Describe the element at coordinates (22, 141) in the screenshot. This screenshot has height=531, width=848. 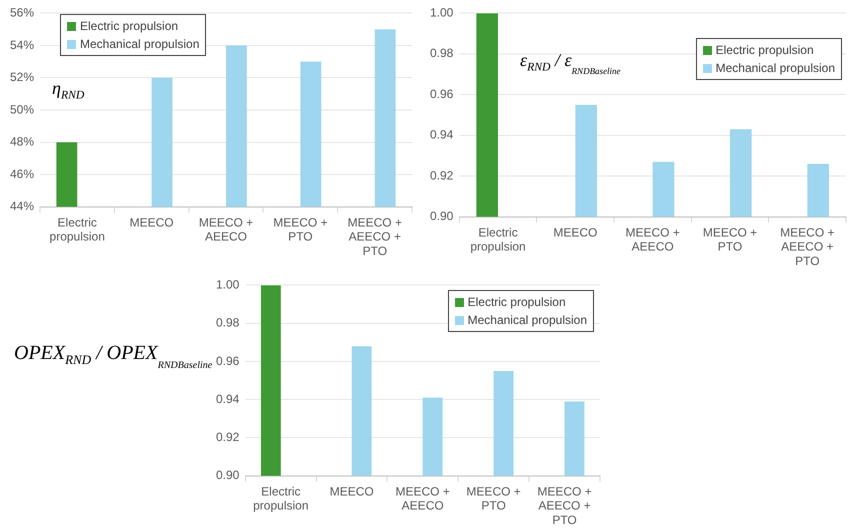
I see `y-tick-label: 48%` at that location.